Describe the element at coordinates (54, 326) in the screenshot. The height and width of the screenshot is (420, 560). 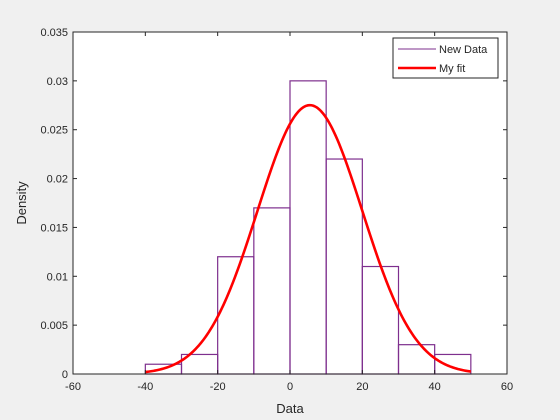
I see `y-tick-label: 0.005` at that location.